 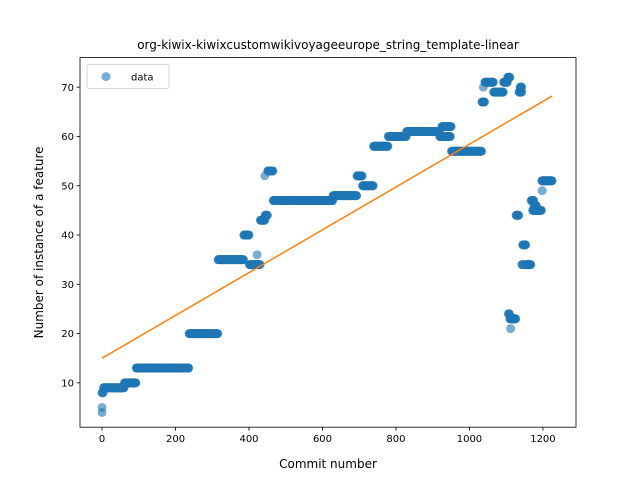 What do you see at coordinates (142, 77) in the screenshot?
I see `legend-label-data: data` at bounding box center [142, 77].